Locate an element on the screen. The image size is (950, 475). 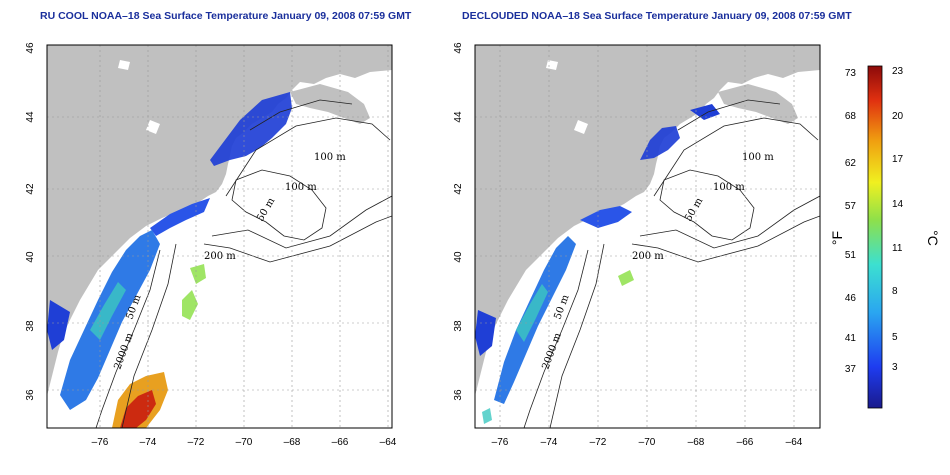
left-lon-tick: –64 is located at coordinates (388, 442).